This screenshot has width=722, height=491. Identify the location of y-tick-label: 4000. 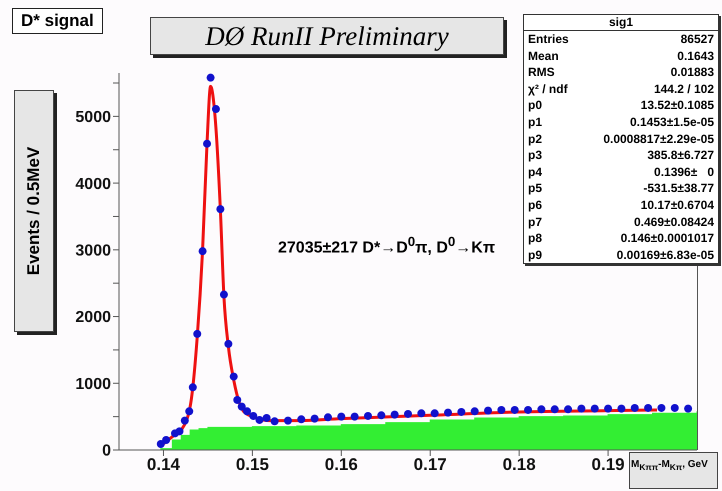
(93, 184).